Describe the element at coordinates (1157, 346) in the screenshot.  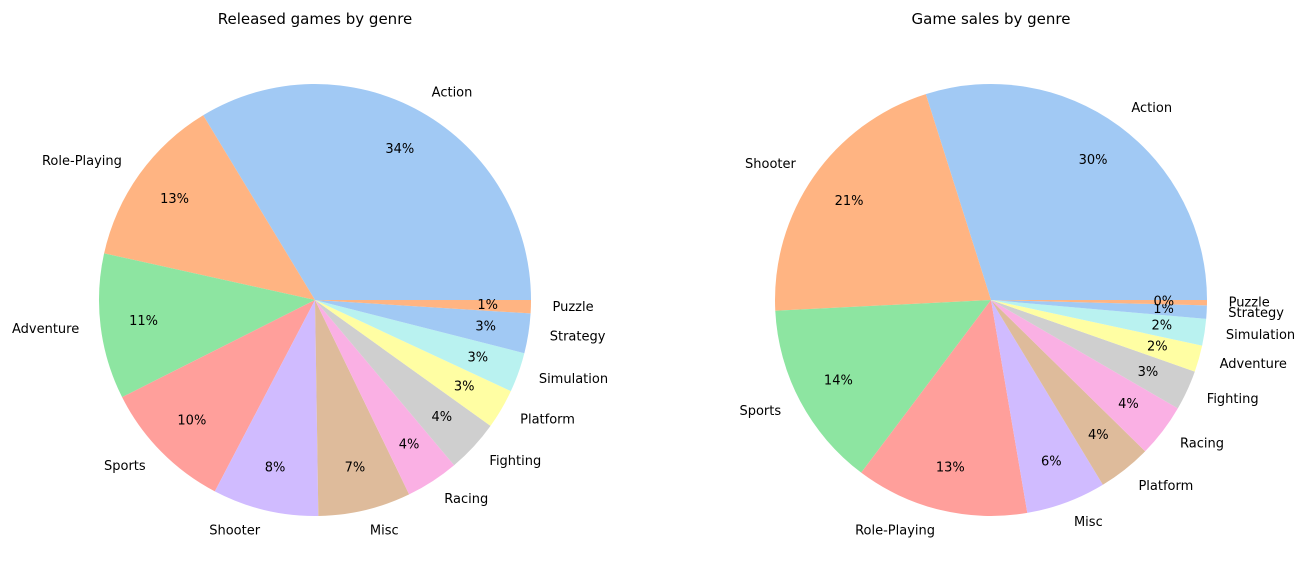
I see `pct-label-adventure: 2%` at that location.